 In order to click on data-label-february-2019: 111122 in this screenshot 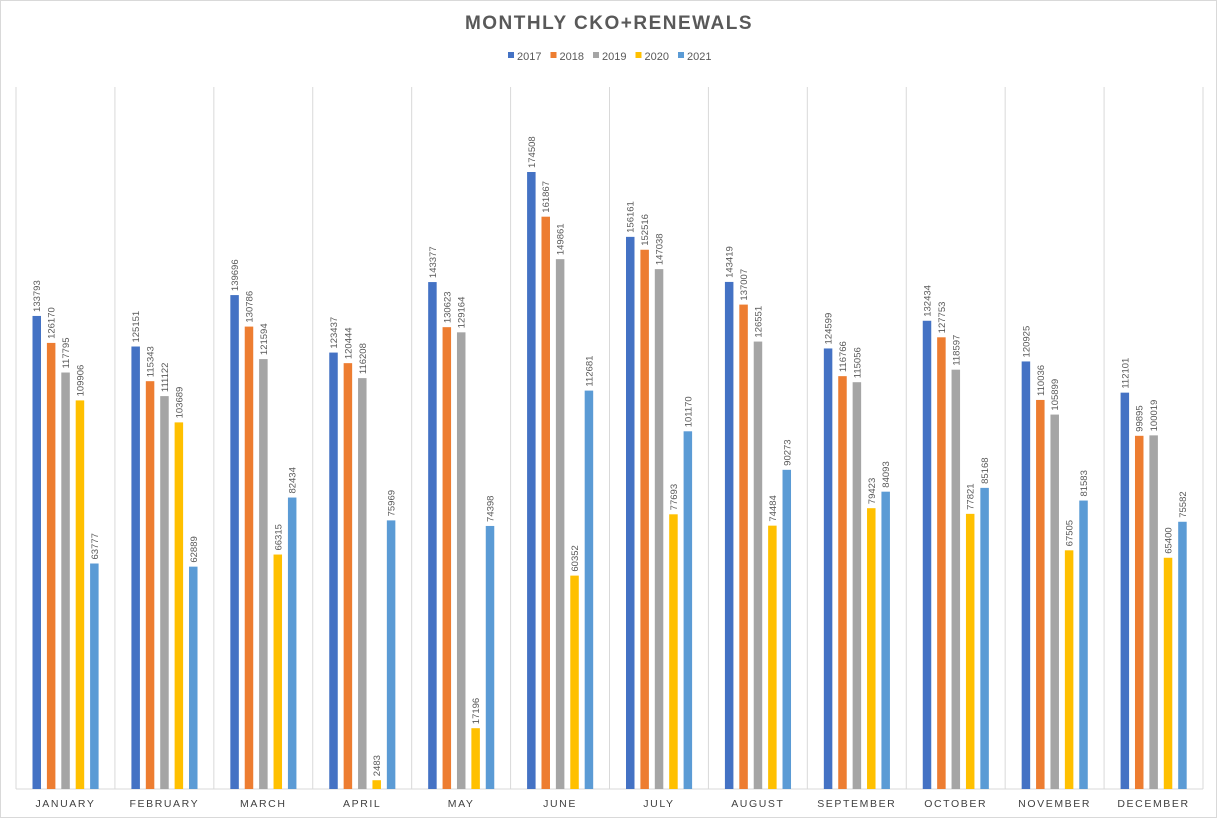, I will do `click(165, 378)`.